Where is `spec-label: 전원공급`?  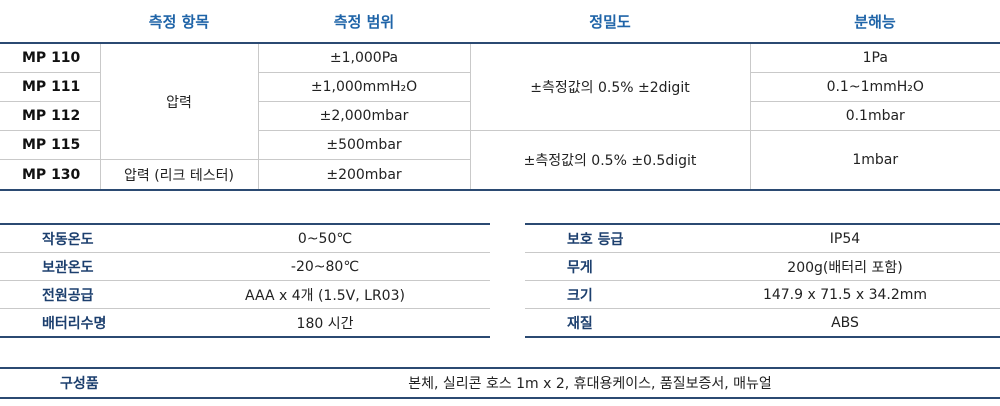
spec-label: 전원공급 is located at coordinates (80, 294).